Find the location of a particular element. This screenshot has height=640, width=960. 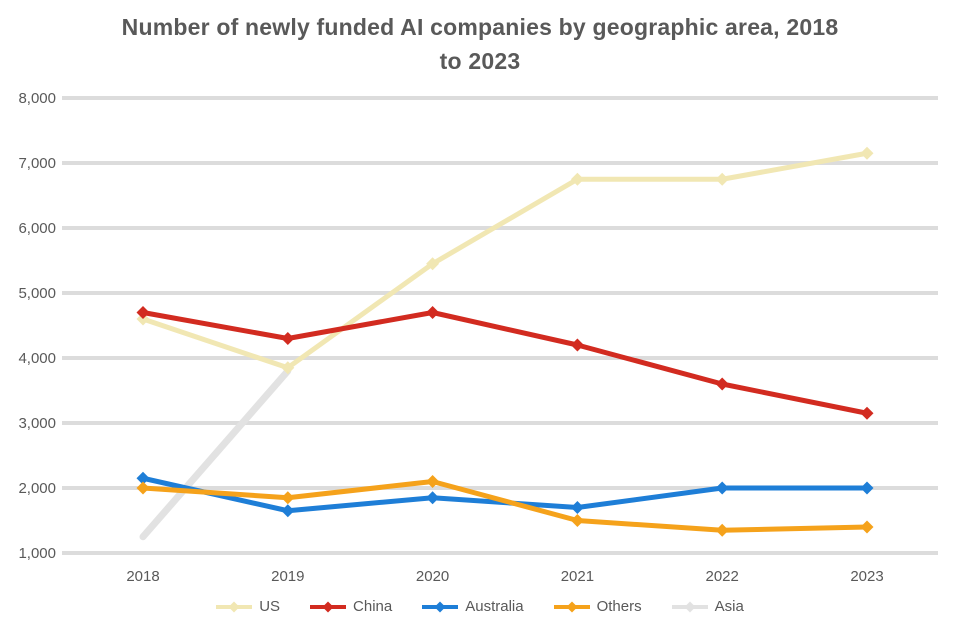

y-axis-tick-label: 4,000 is located at coordinates (37, 358).